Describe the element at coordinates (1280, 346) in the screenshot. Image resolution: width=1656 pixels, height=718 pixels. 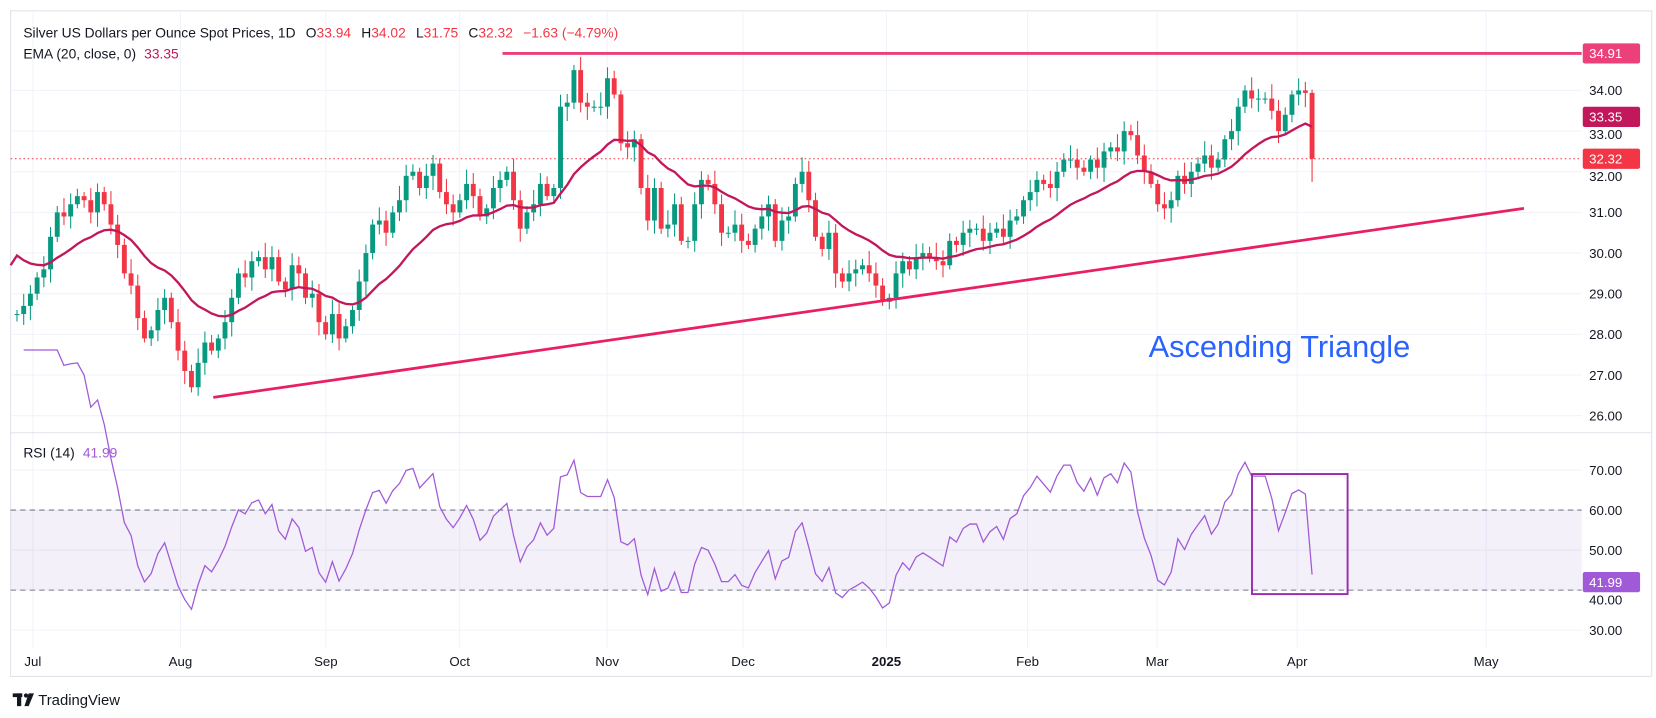
I see `pattern-label: Ascending Triangle` at that location.